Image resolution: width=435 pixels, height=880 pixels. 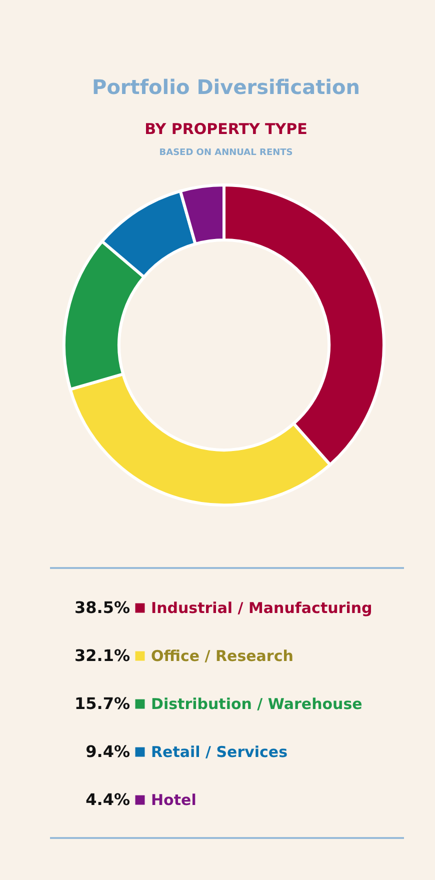 What do you see at coordinates (219, 752) in the screenshot?
I see `legend-label: Retail / Services` at bounding box center [219, 752].